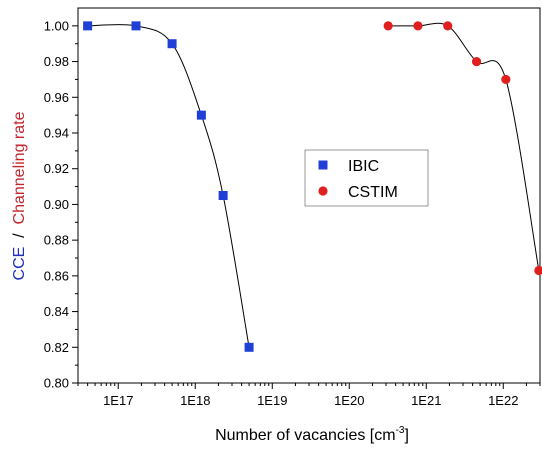 This screenshot has height=450, width=542. What do you see at coordinates (400, 430) in the screenshot?
I see `x-axis-title-exponent: -3` at bounding box center [400, 430].